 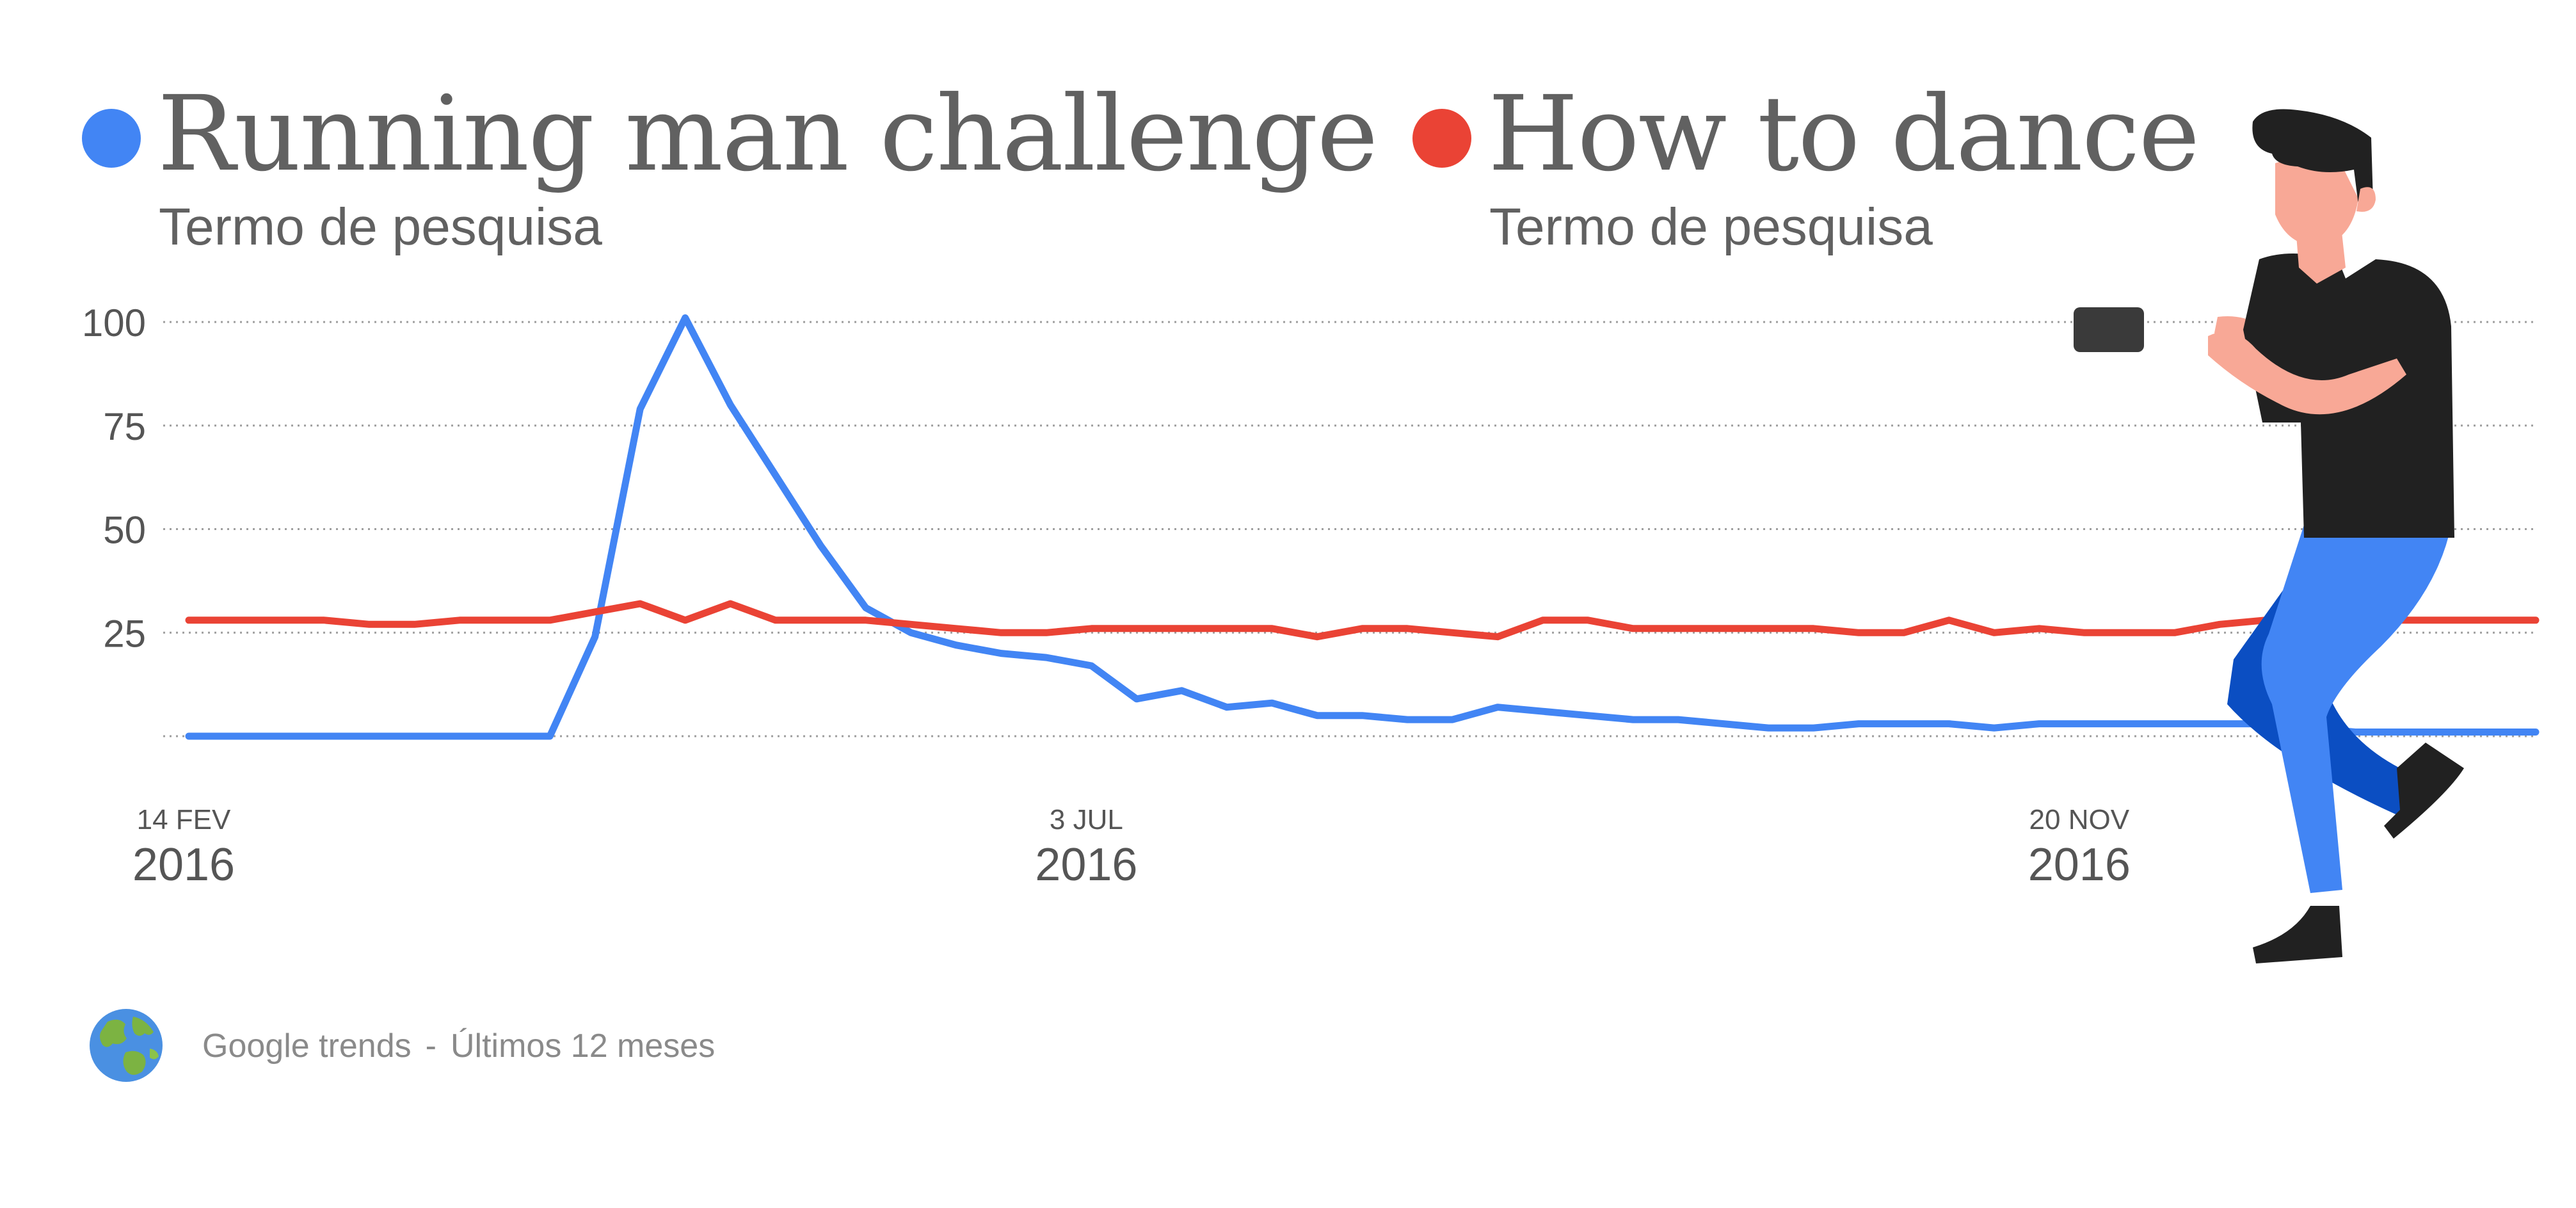 What do you see at coordinates (1844, 134) in the screenshot?
I see `legend-term-how-to-dance: How to dance` at bounding box center [1844, 134].